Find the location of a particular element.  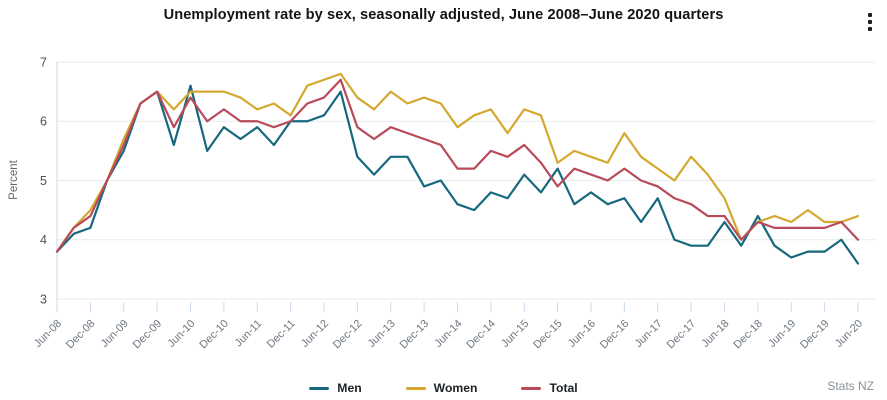

x-tick-label: Dec-16 is located at coordinates (615, 335).